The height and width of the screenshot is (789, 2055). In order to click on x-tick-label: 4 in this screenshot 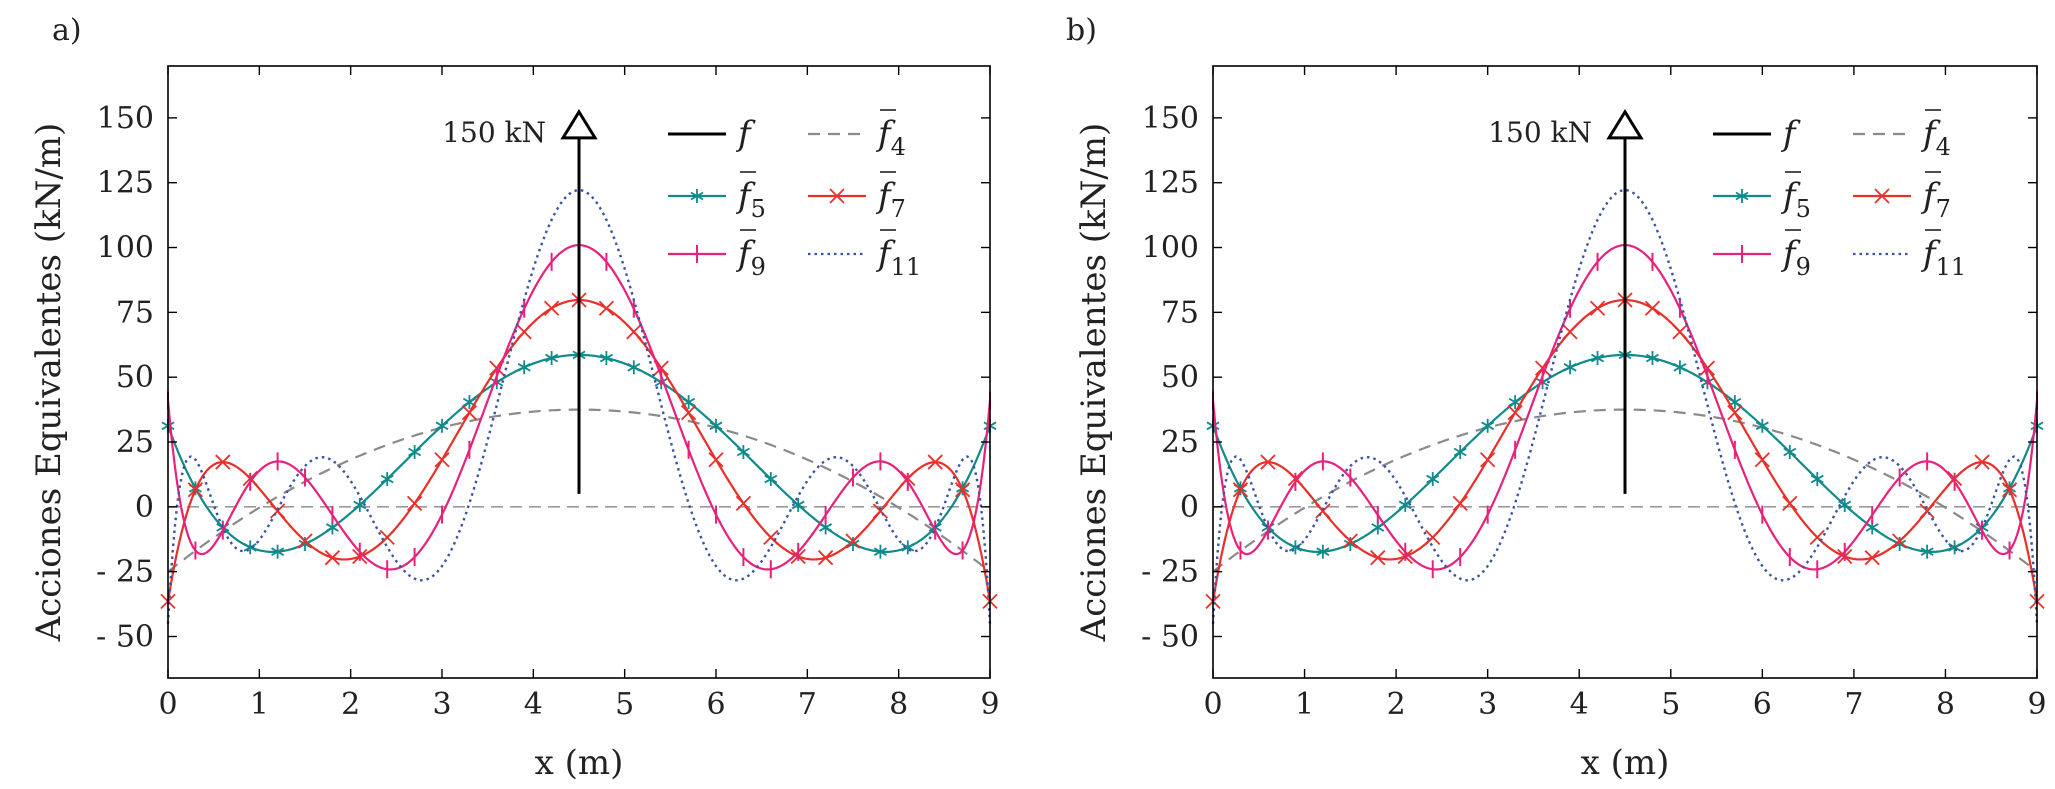, I will do `click(1579, 704)`.